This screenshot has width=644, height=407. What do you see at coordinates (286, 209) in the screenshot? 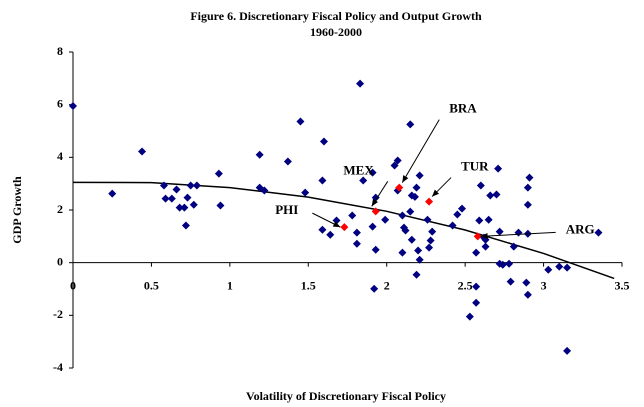
I see `annotation-label: PHI` at bounding box center [286, 209].